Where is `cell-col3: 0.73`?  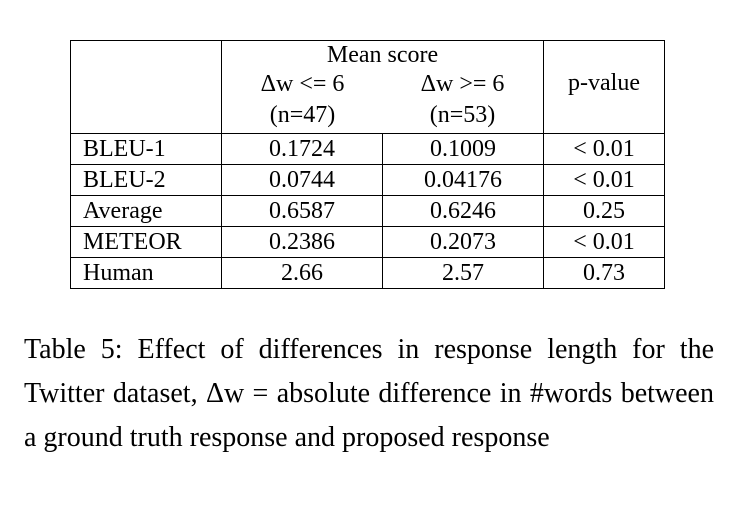
cell-col3: 0.73 is located at coordinates (604, 273).